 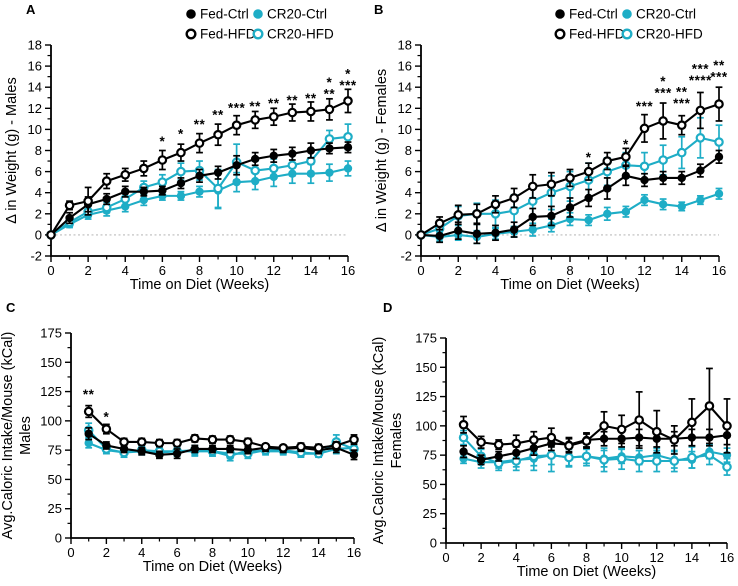 What do you see at coordinates (430, 455) in the screenshot?
I see `y-tick-label: 75` at bounding box center [430, 455].